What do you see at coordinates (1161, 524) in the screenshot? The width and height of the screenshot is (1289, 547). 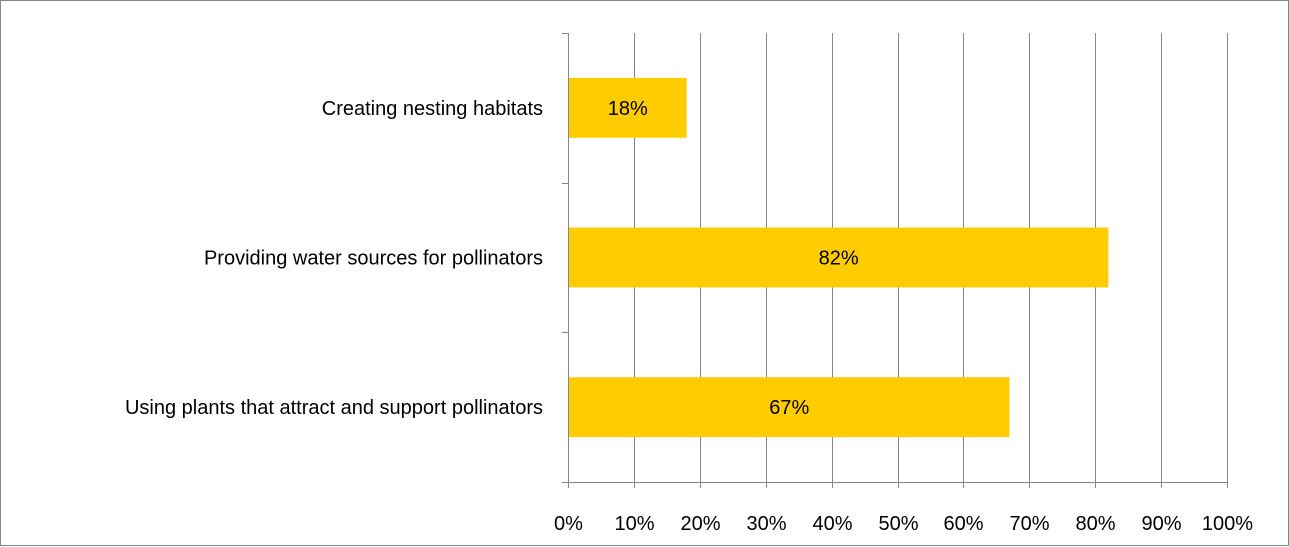 I see `x-tick-label: 90%` at bounding box center [1161, 524].